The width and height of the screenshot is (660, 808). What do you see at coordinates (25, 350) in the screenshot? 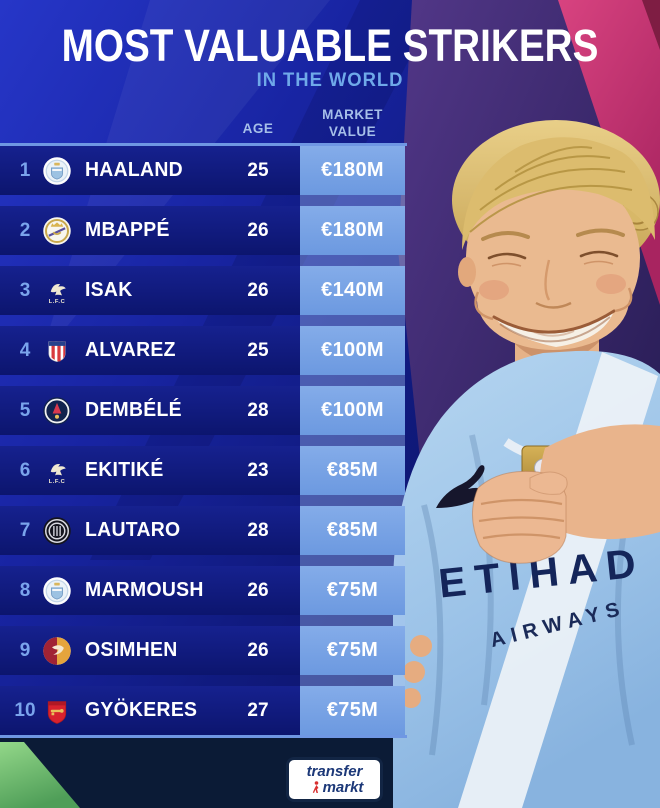
I see `rank-number: 4` at bounding box center [25, 350].